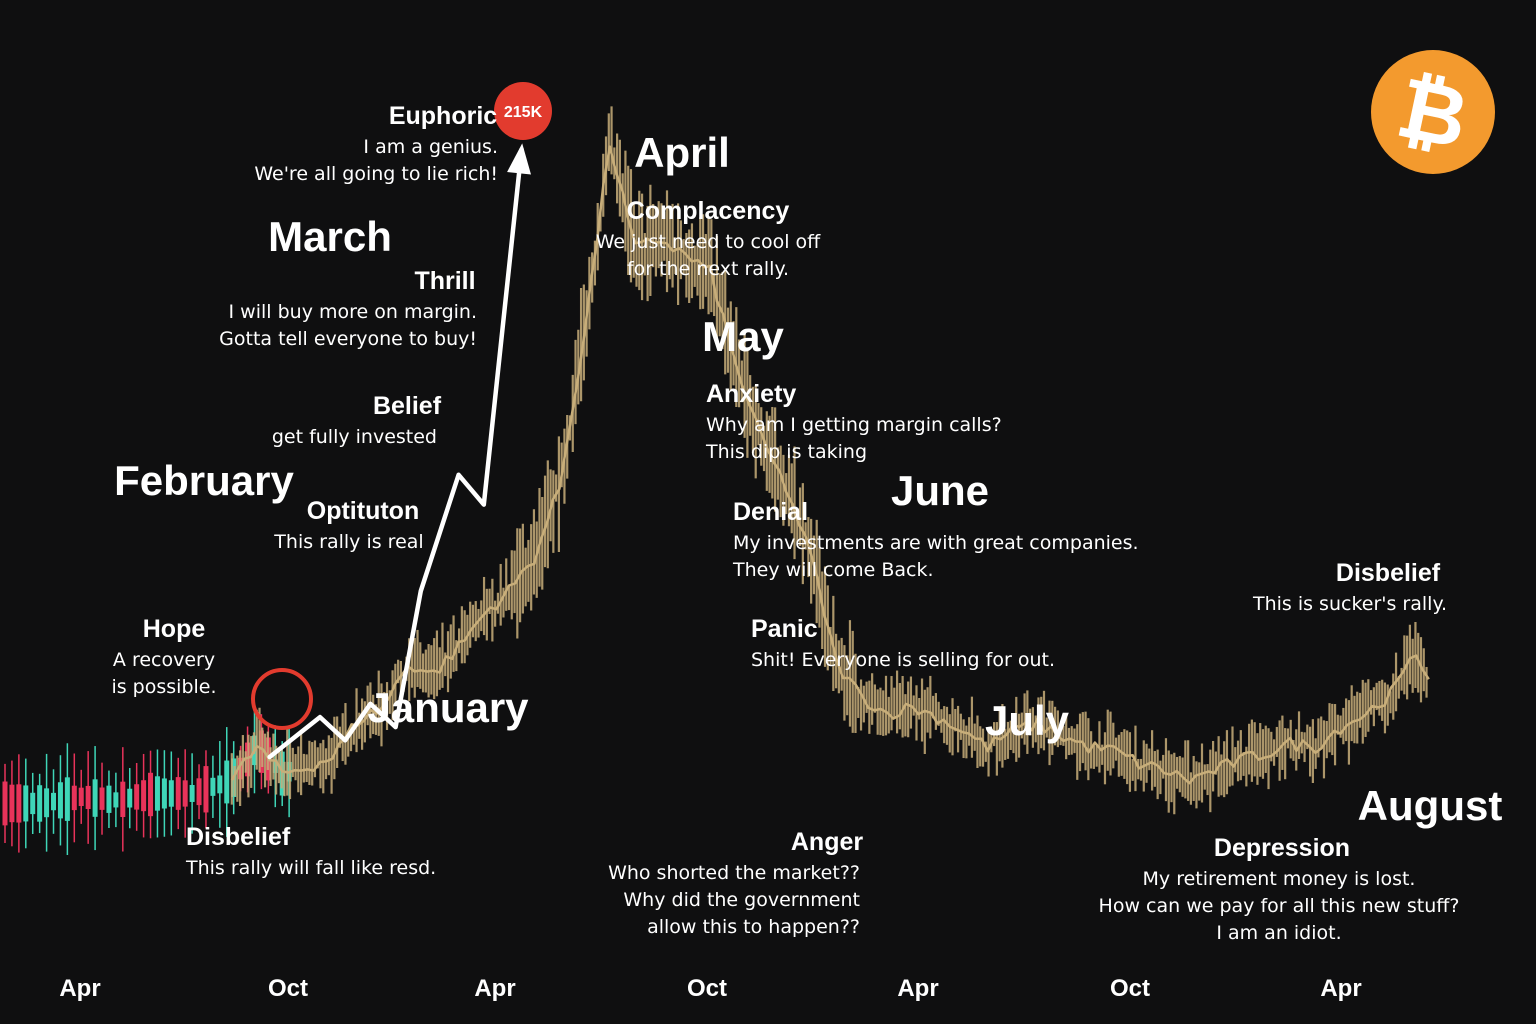 The image size is (1536, 1024). Describe the element at coordinates (282, 699) in the screenshot. I see `entry-circle-marker` at that location.